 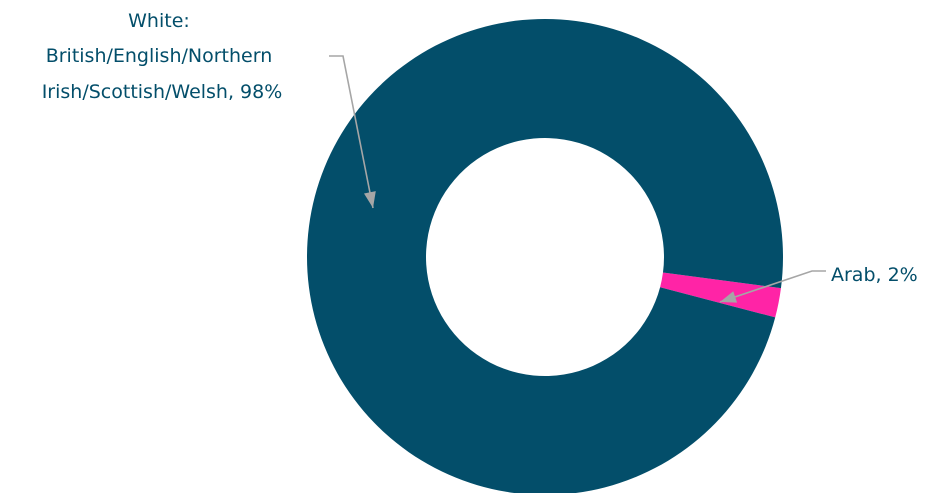 I want to click on leader-arrow-arab, so click(x=729, y=297).